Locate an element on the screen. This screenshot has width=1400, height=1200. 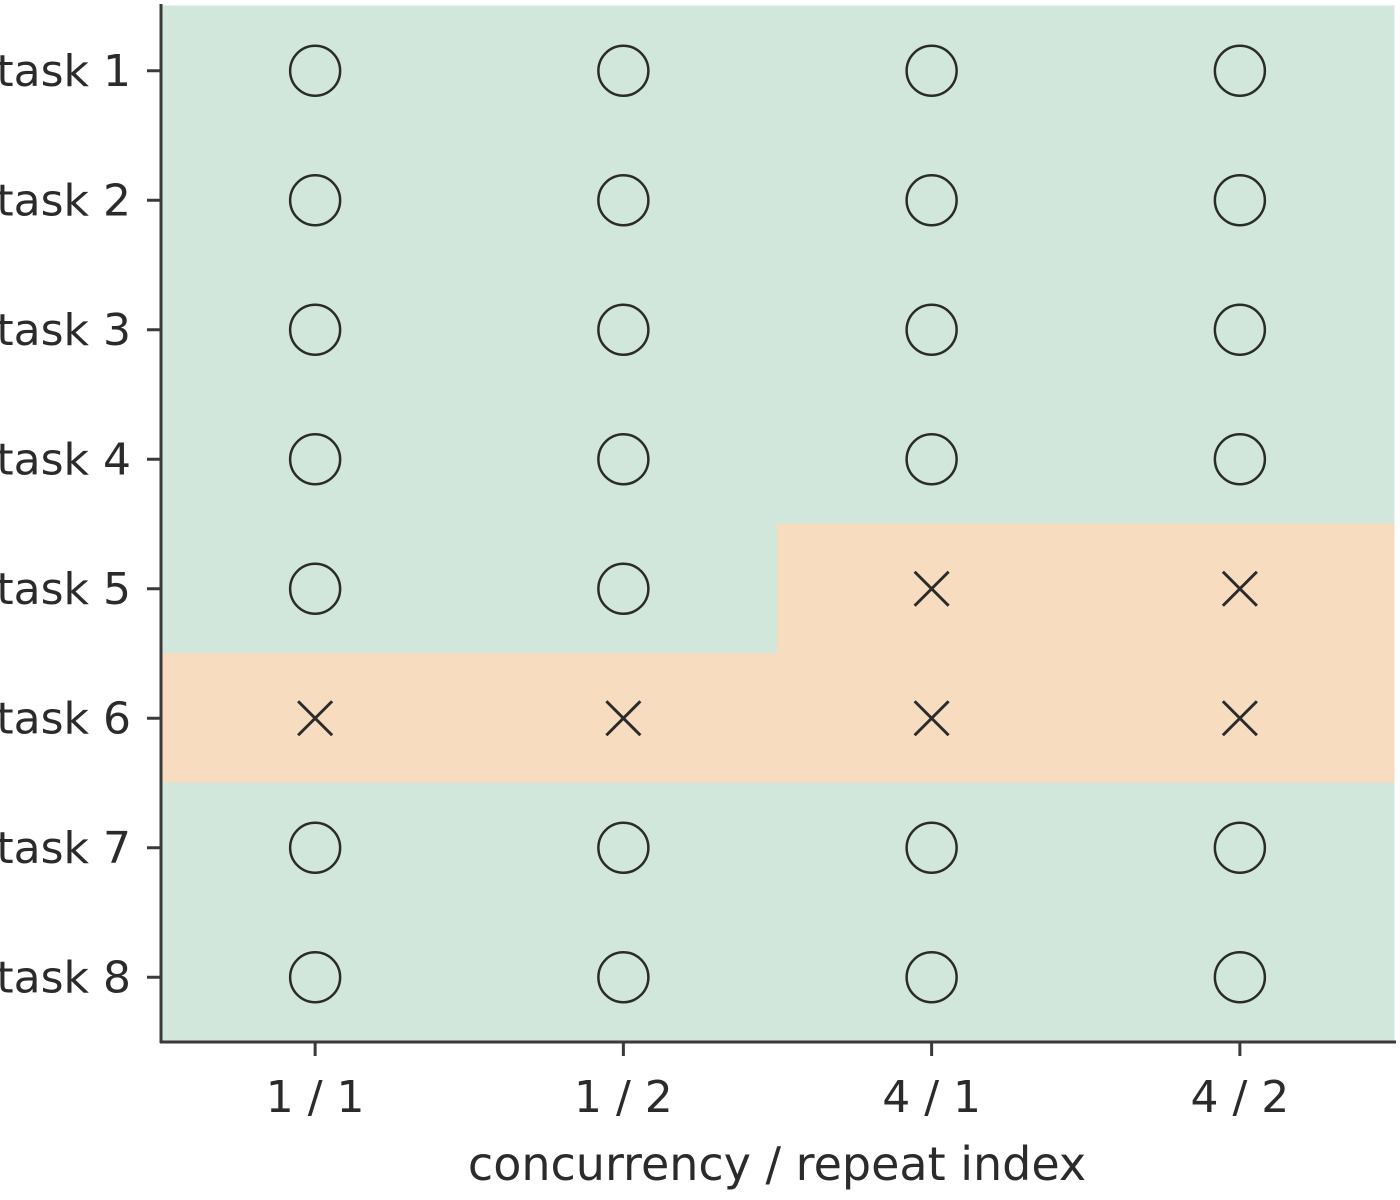
x-axis-title: concurrency / repeat index is located at coordinates (777, 1164).